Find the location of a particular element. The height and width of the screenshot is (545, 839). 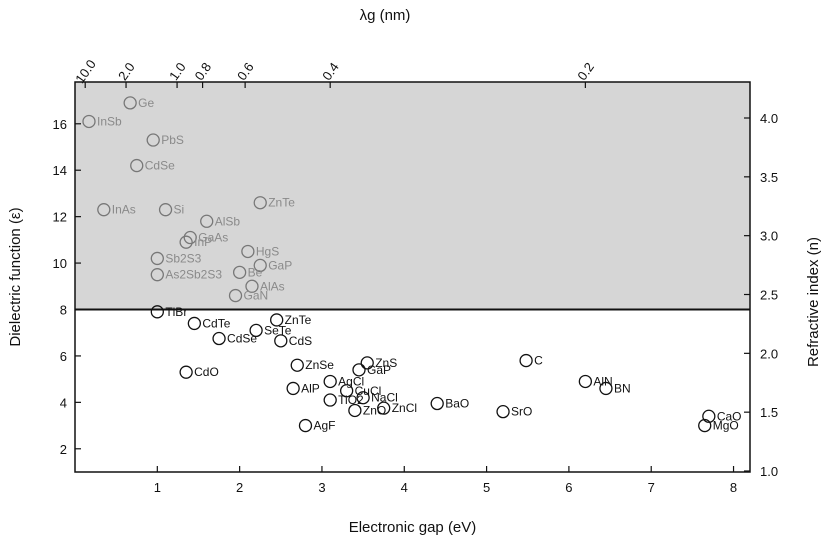

point-label: CdS is located at coordinates (300, 341).